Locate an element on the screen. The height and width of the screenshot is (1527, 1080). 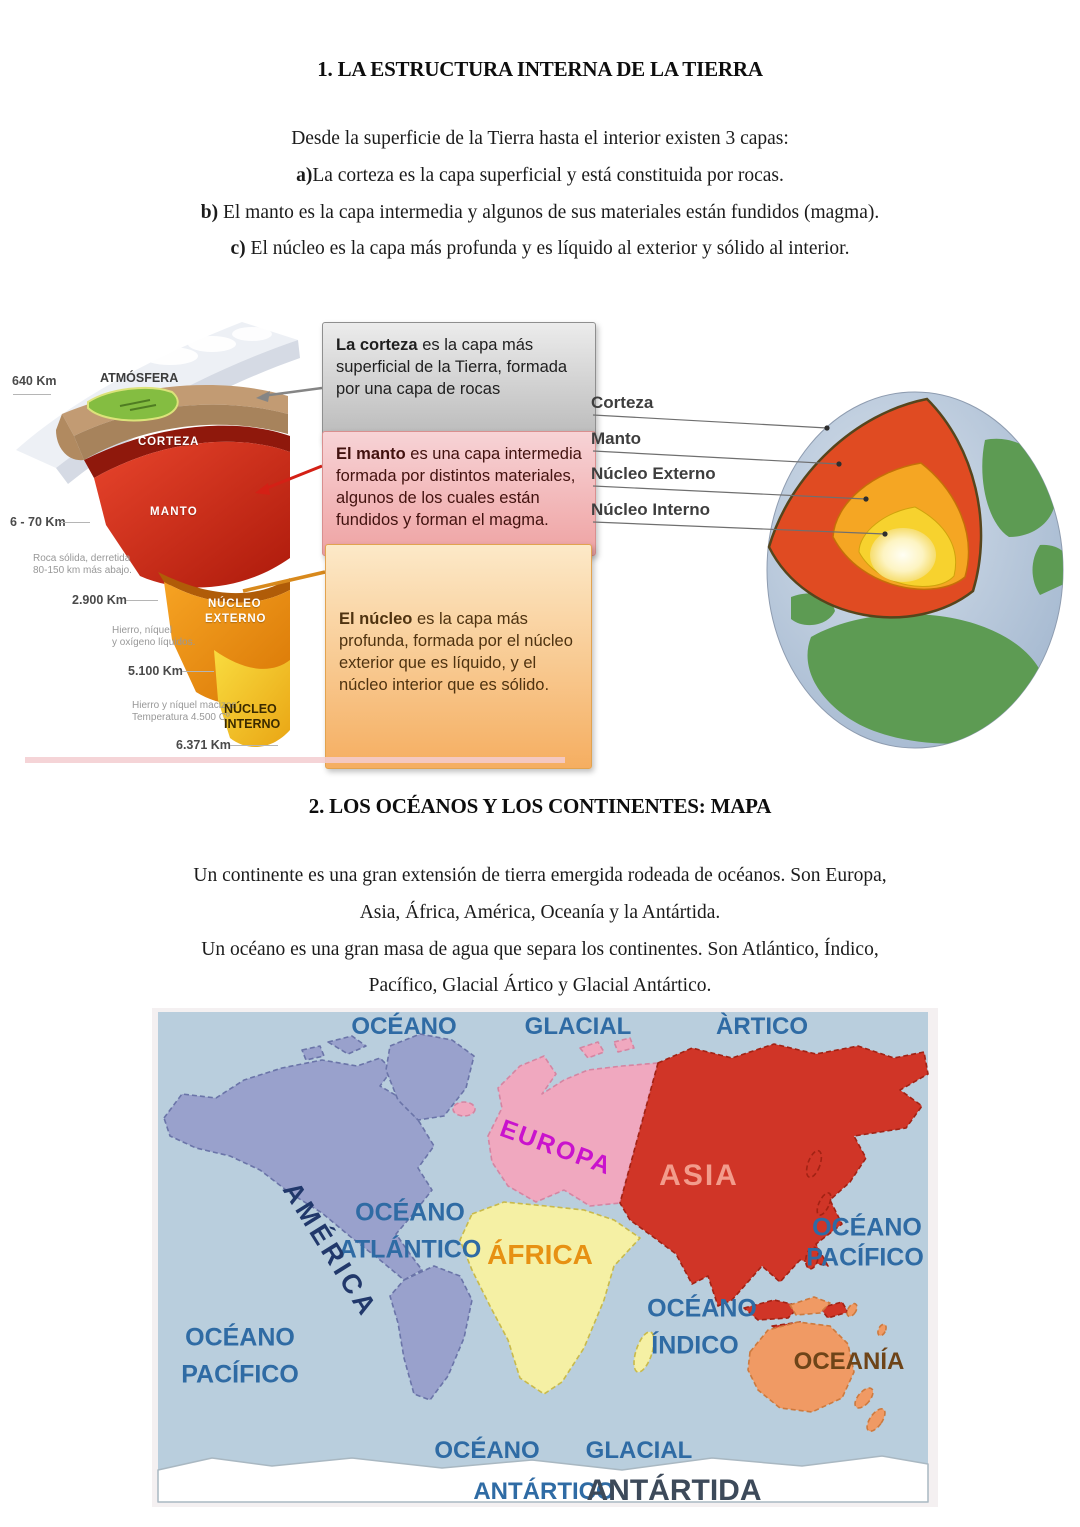
map-label-antarctic-oceano: OCÉANO is located at coordinates (487, 1450).